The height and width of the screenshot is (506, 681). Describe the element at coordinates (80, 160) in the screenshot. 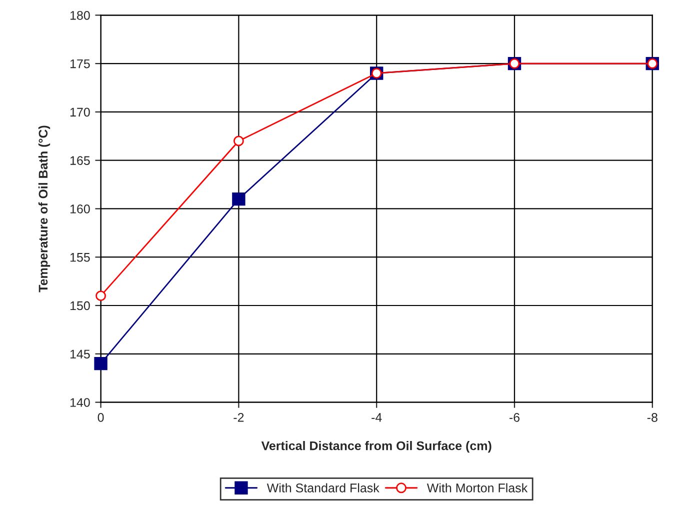

I see `y-tick-label: 165` at that location.